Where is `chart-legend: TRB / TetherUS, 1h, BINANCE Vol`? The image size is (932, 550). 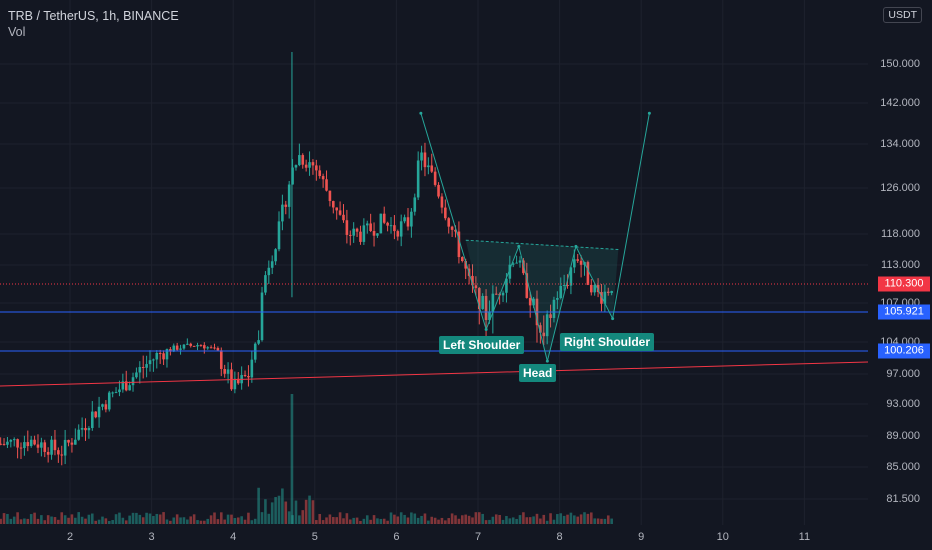
chart-legend: TRB / TetherUS, 1h, BINANCE Vol is located at coordinates (93, 24).